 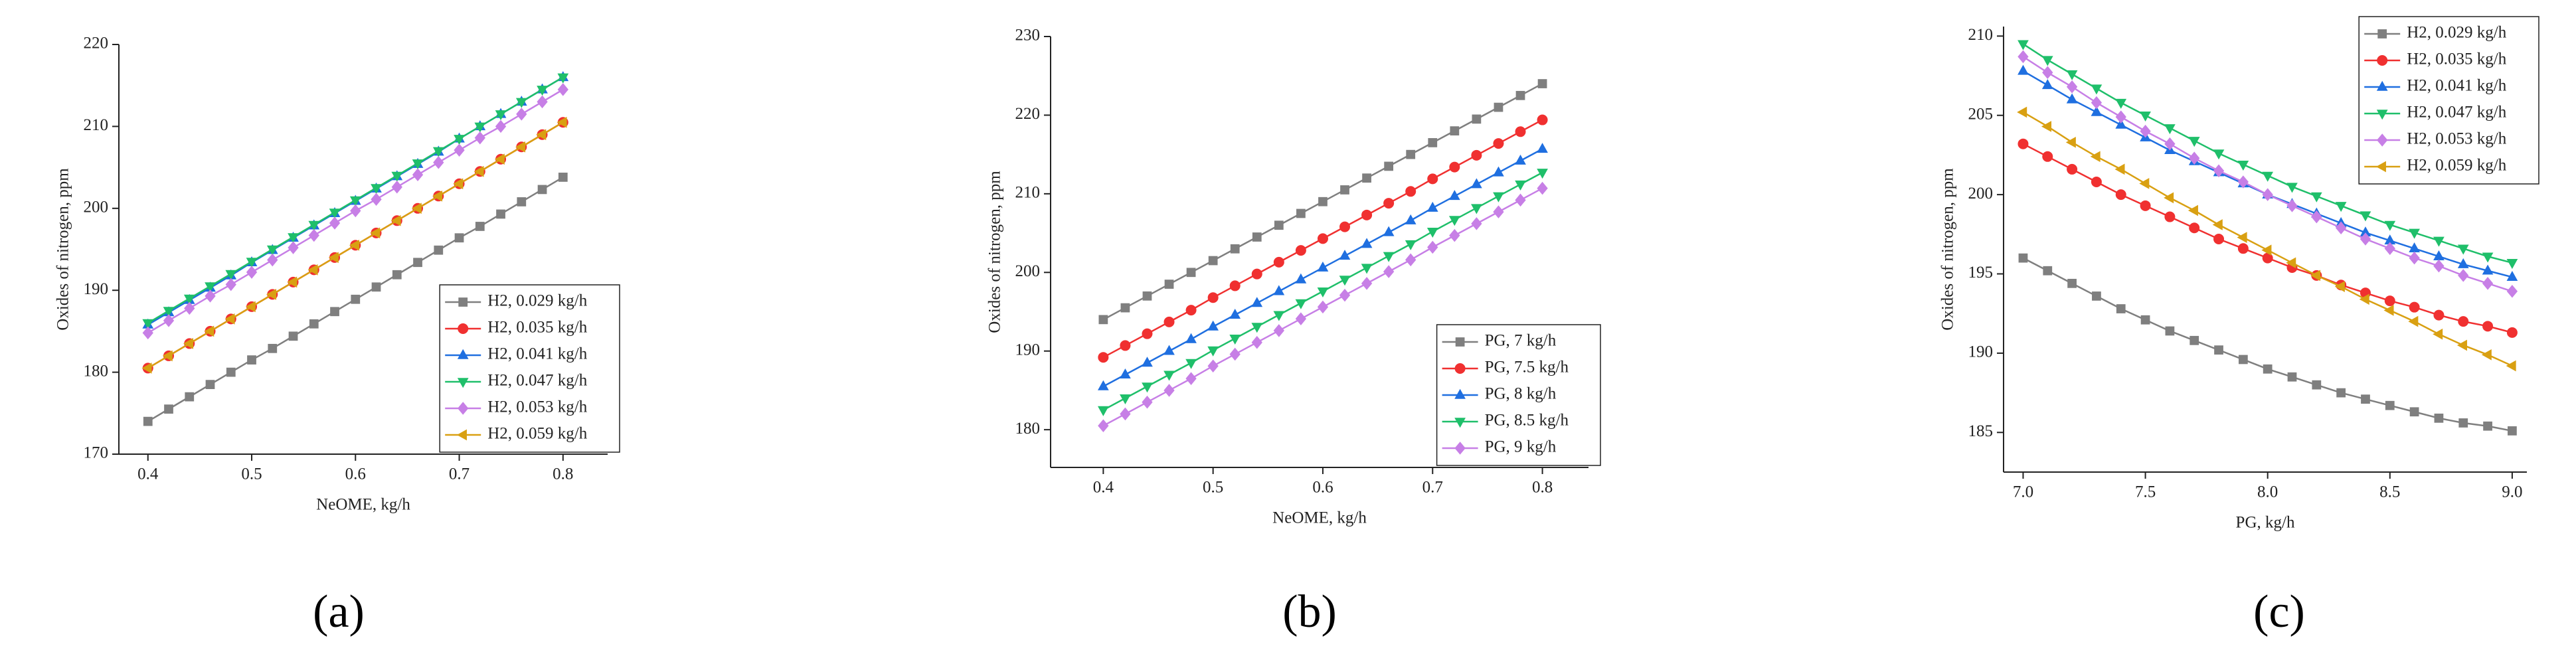 I want to click on legend-label: H2, 0.035 kg/h, so click(x=2457, y=59).